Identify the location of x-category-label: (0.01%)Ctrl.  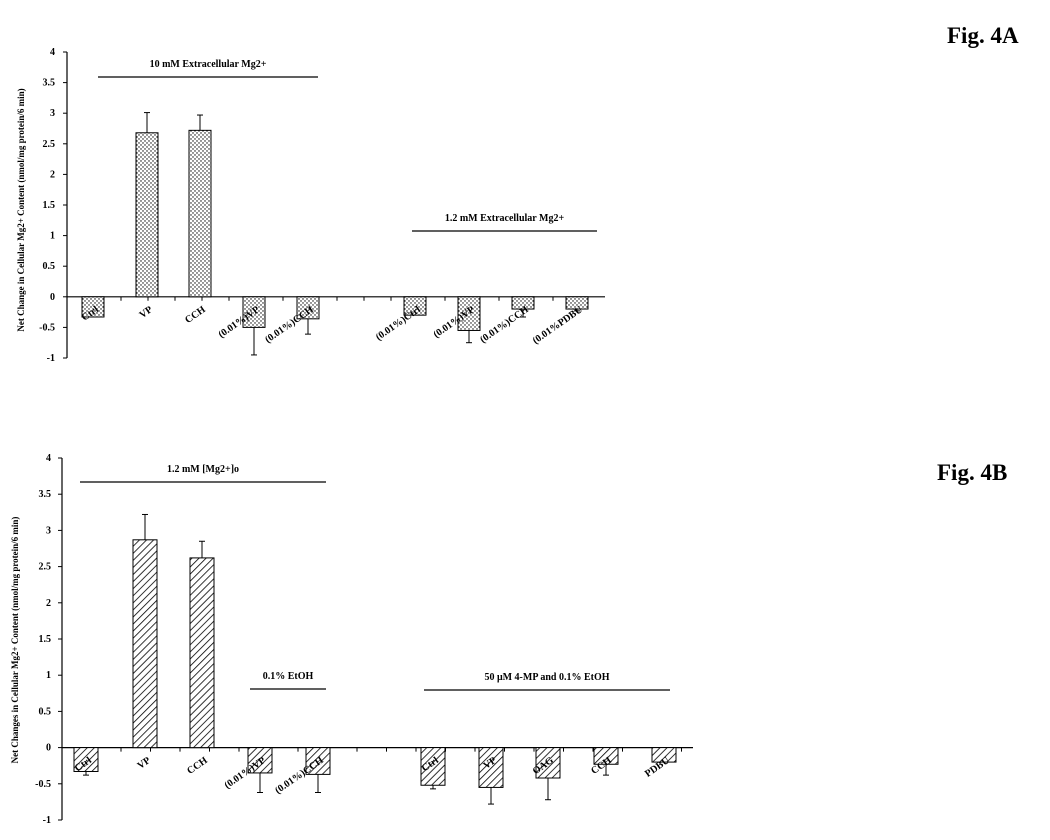
(398, 323).